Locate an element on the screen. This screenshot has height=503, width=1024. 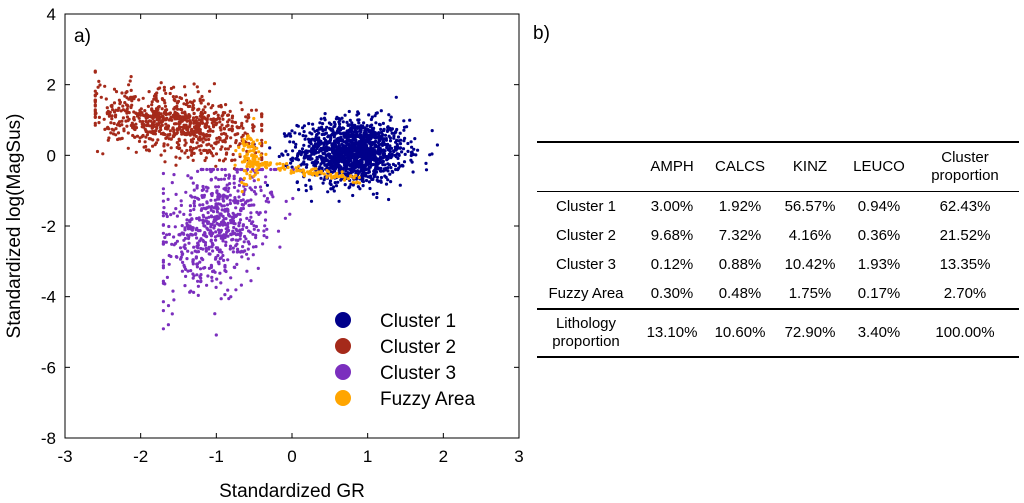
table-cell: 7.32% is located at coordinates (740, 235).